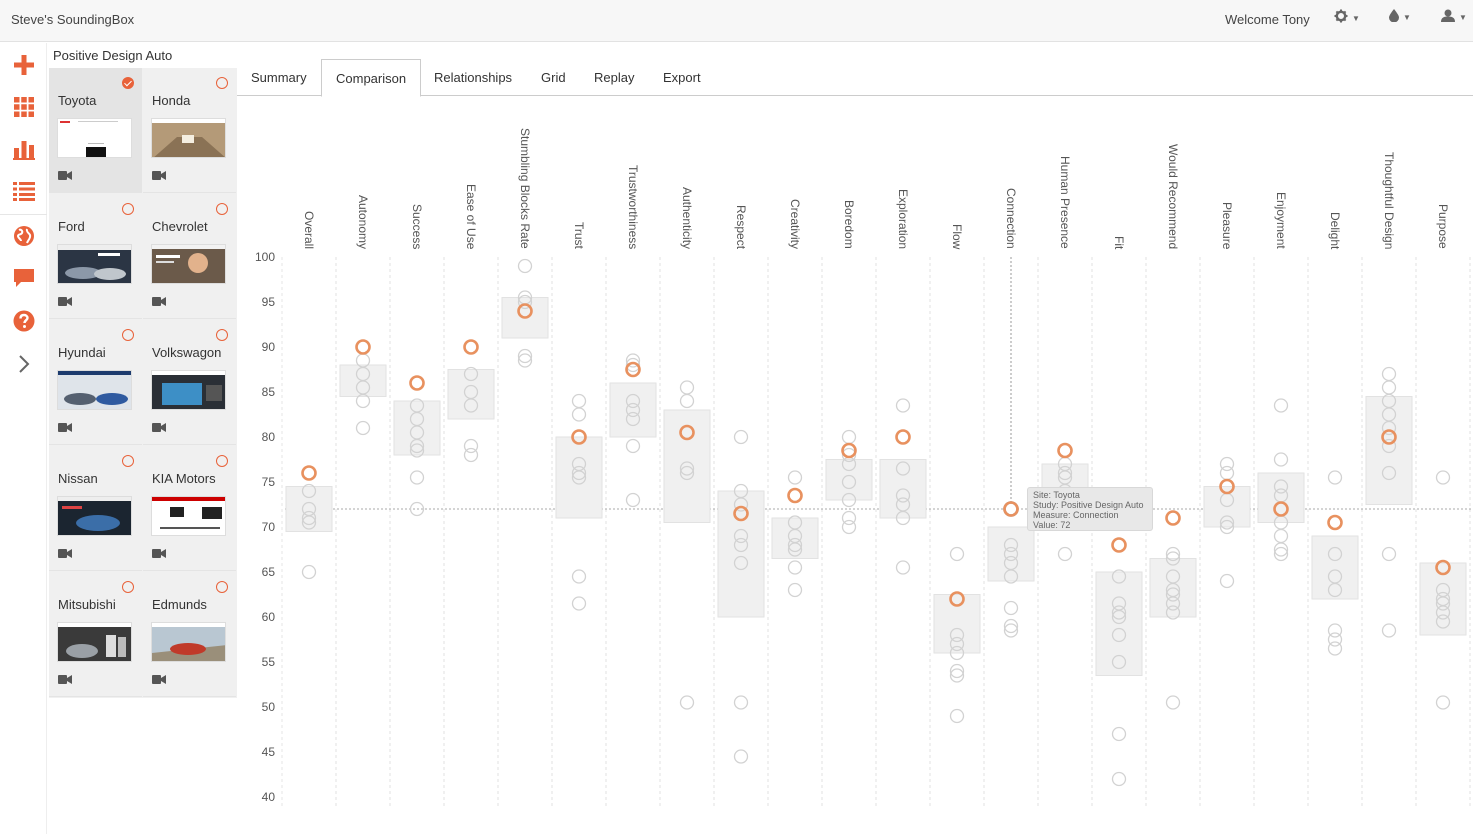  What do you see at coordinates (1052, 525) in the screenshot?
I see `tooltip-value: Value: 72` at bounding box center [1052, 525].